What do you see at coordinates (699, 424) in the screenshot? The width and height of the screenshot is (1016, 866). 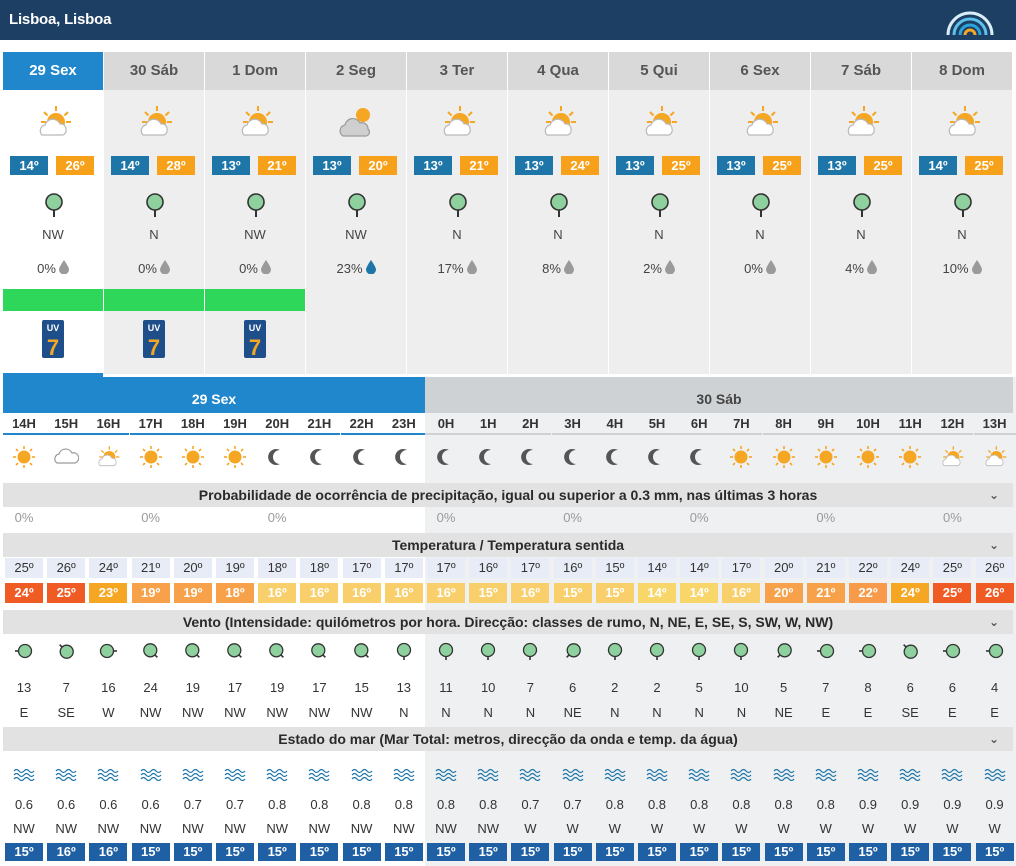 I see `hour-label: 6H` at bounding box center [699, 424].